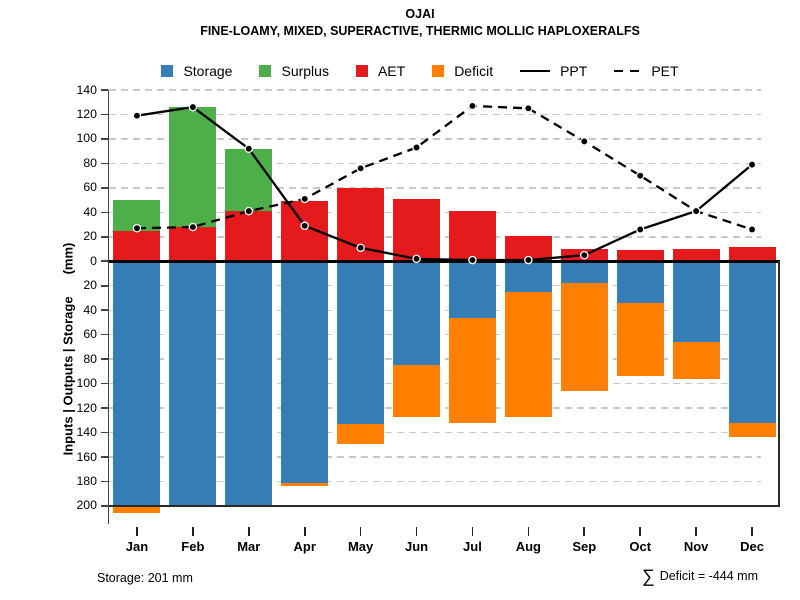  What do you see at coordinates (416, 259) in the screenshot?
I see `ppt-marker-jun` at bounding box center [416, 259].